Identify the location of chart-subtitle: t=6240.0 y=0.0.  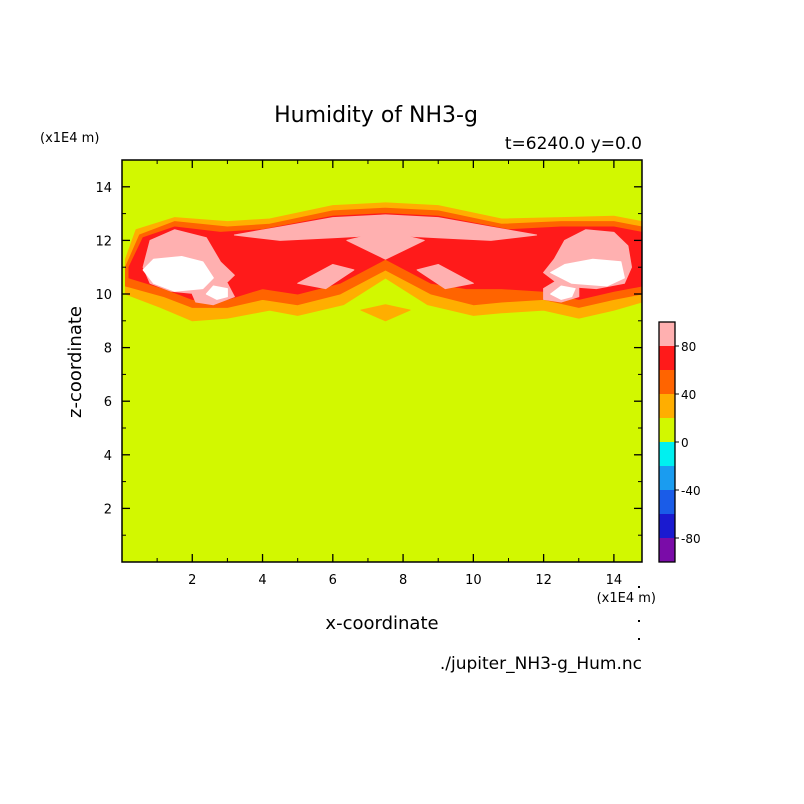
(573, 144).